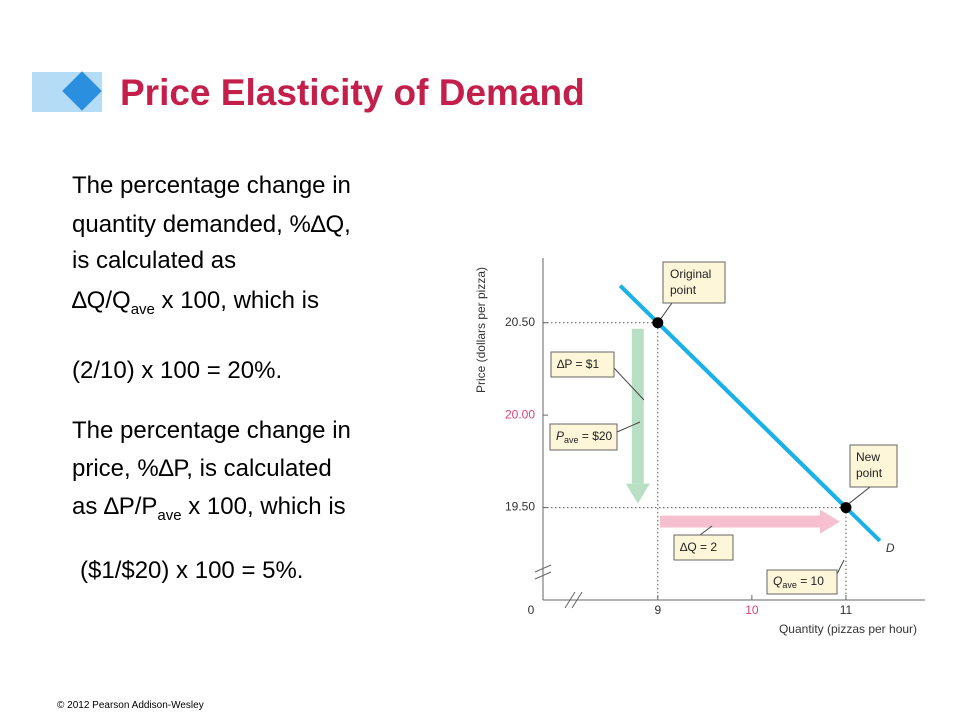 The height and width of the screenshot is (720, 960). What do you see at coordinates (890, 548) in the screenshot?
I see `series-label: D` at bounding box center [890, 548].